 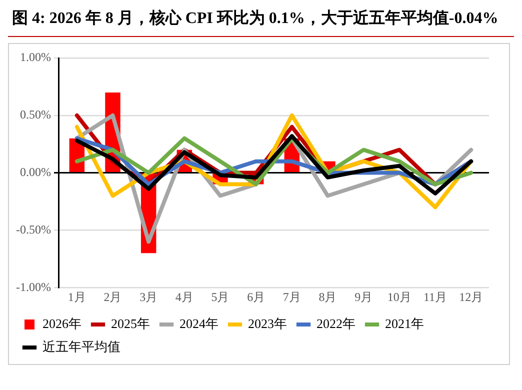 I want to click on x-tick-label: 2月, so click(x=113, y=297).